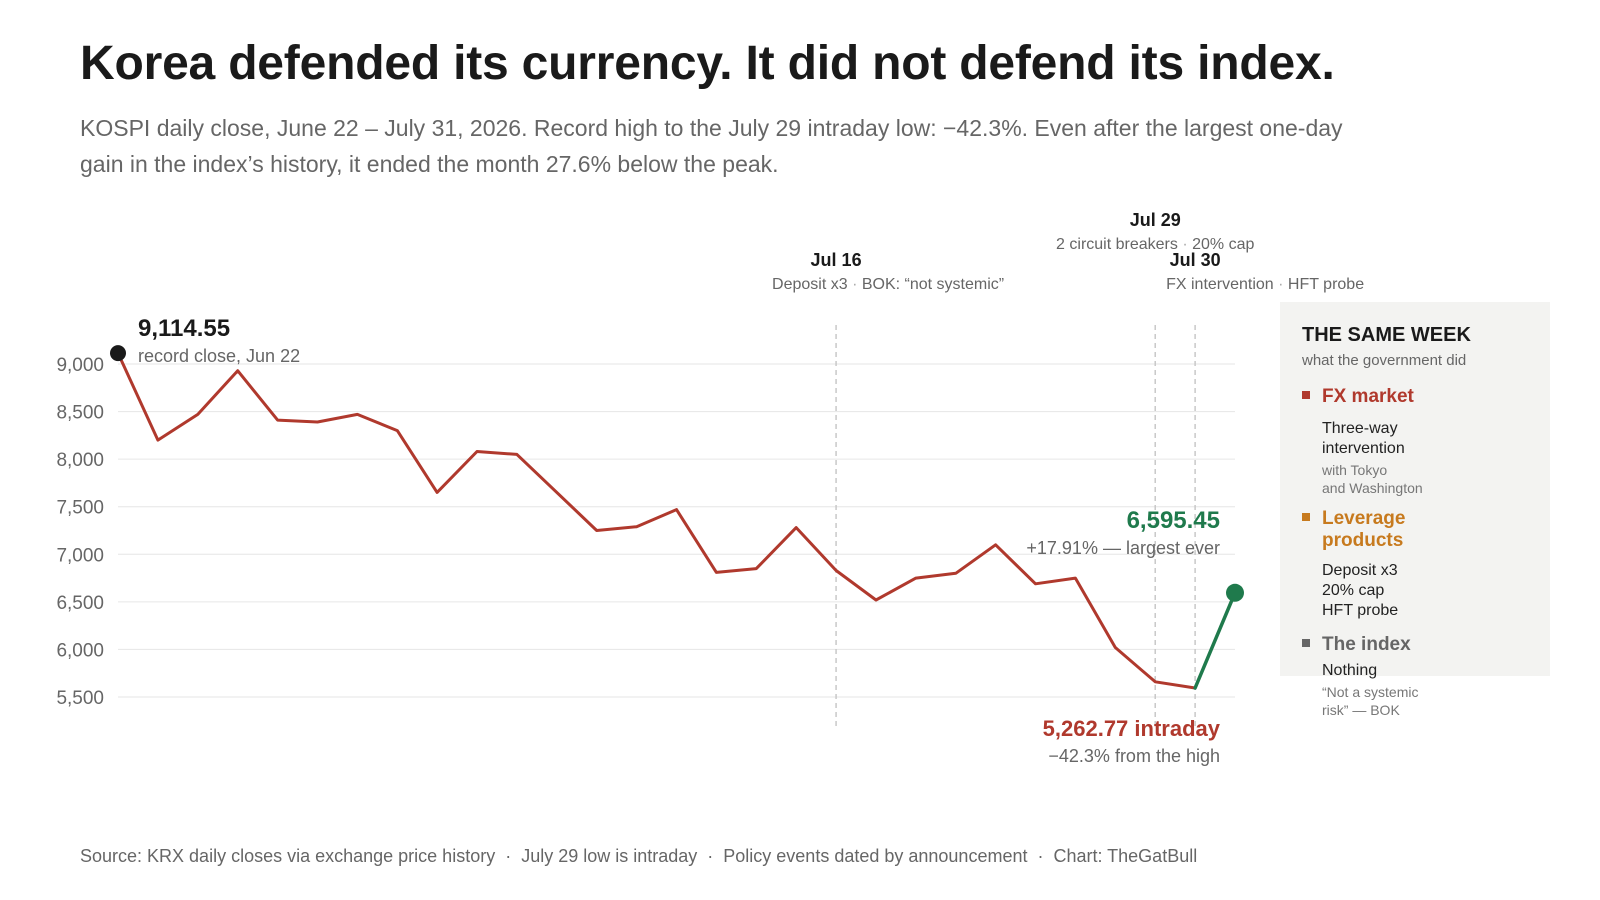 This screenshot has height=900, width=1600. What do you see at coordinates (1360, 610) in the screenshot?
I see `side-item-line: HFT probe` at bounding box center [1360, 610].